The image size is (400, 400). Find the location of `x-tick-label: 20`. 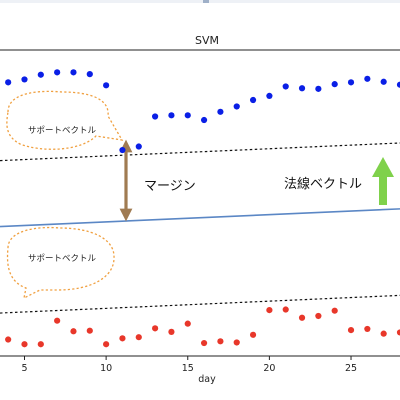

x-tick-label: 20 is located at coordinates (269, 368).